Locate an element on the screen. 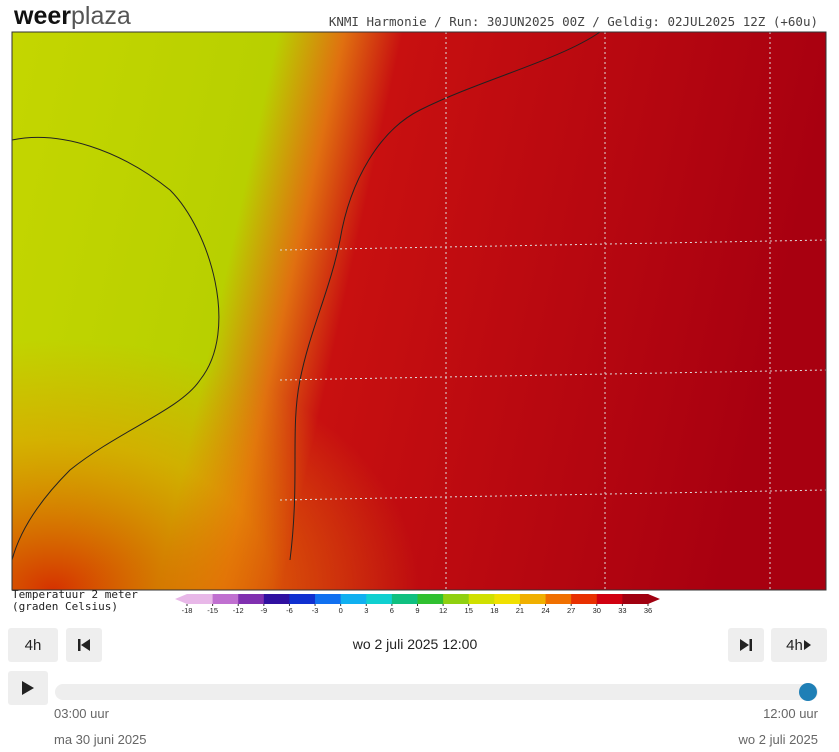  colorbar-tick-label: 27 is located at coordinates (571, 610).